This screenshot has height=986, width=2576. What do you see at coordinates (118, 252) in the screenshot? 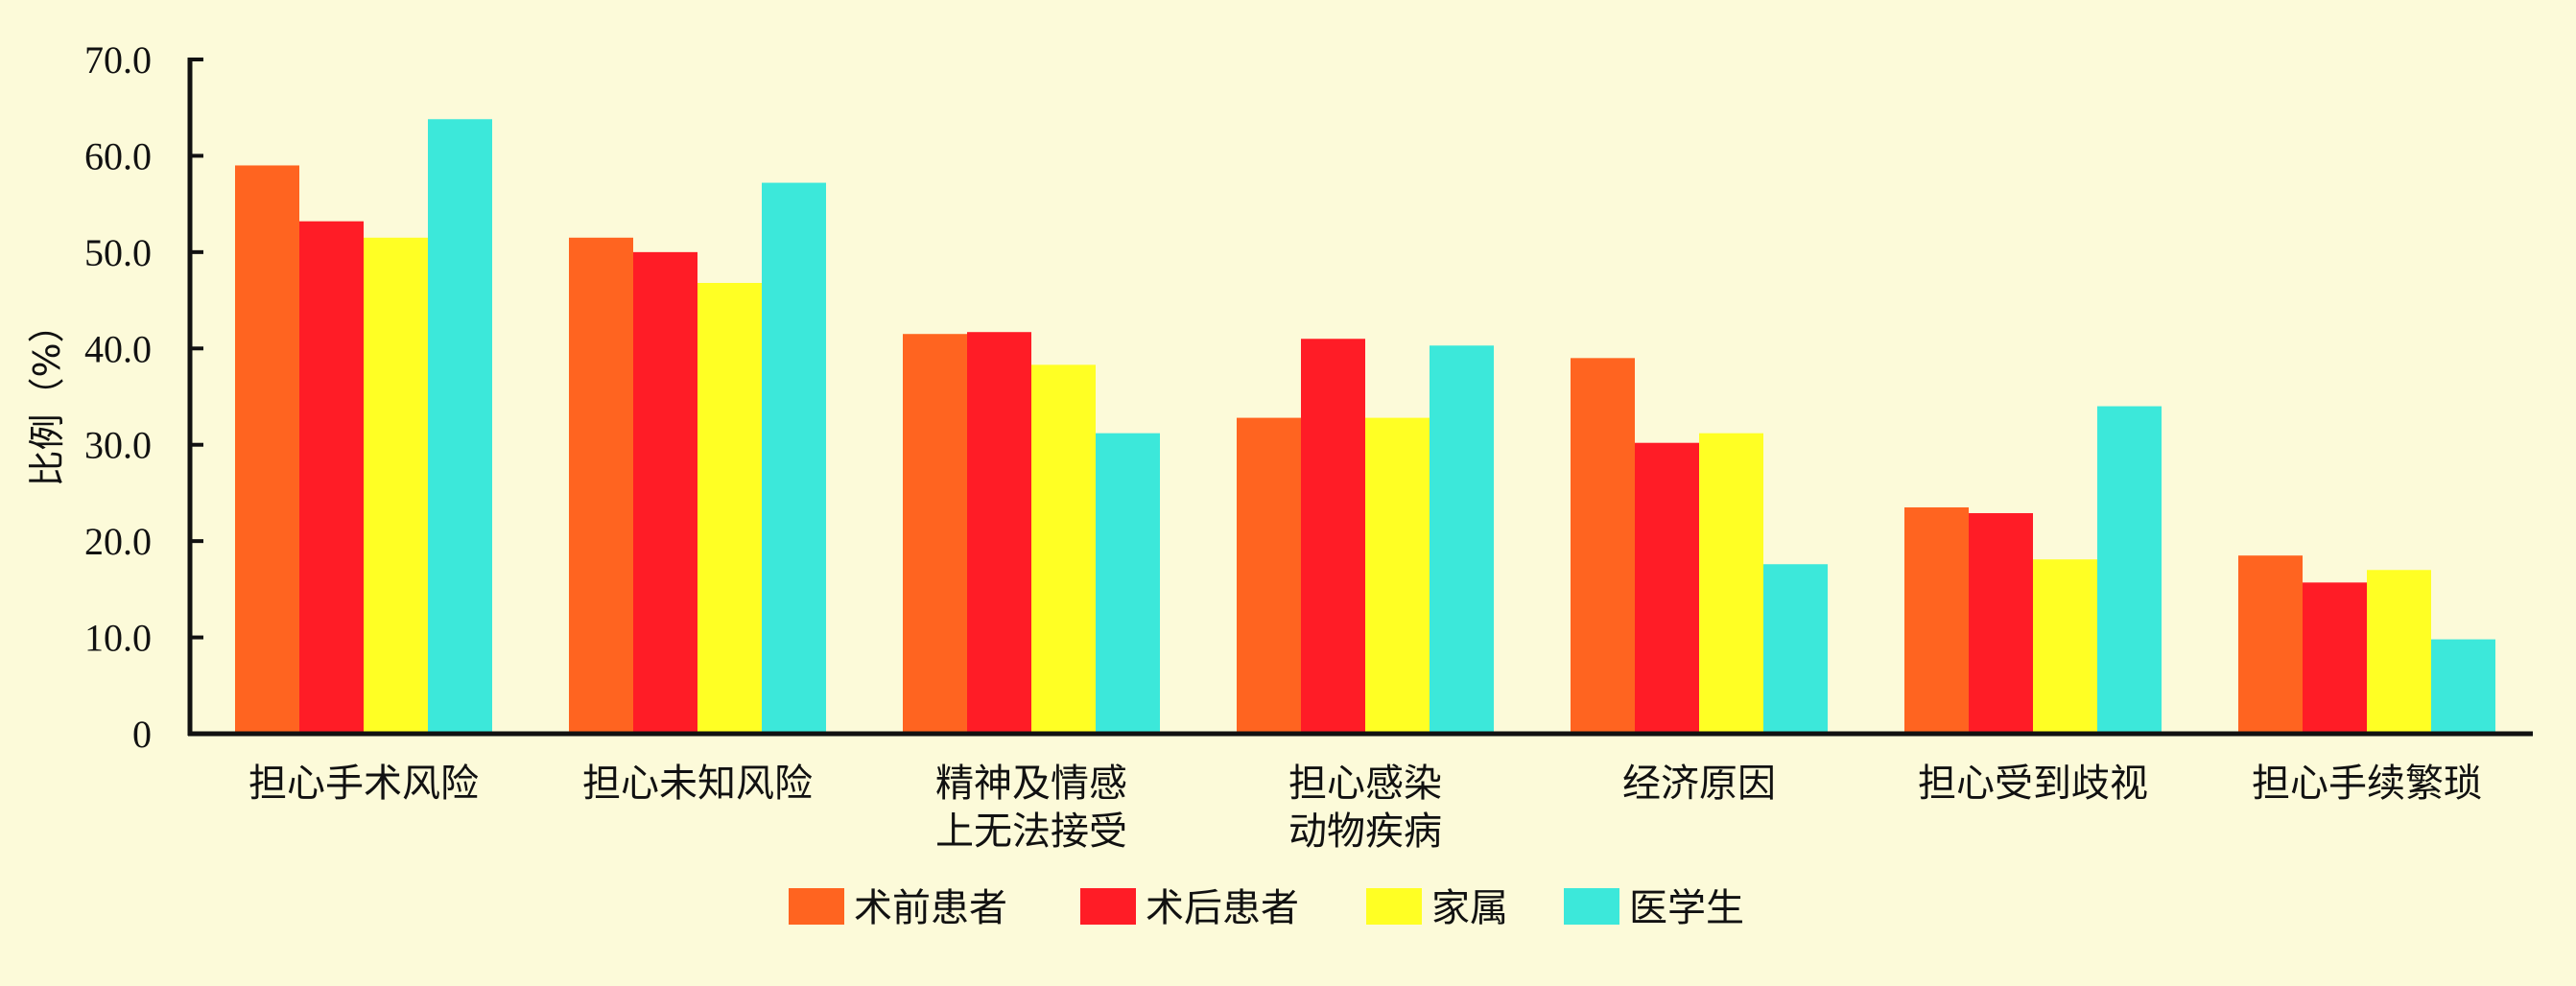
I see `y-tick-label-5: 50.0` at bounding box center [118, 252].